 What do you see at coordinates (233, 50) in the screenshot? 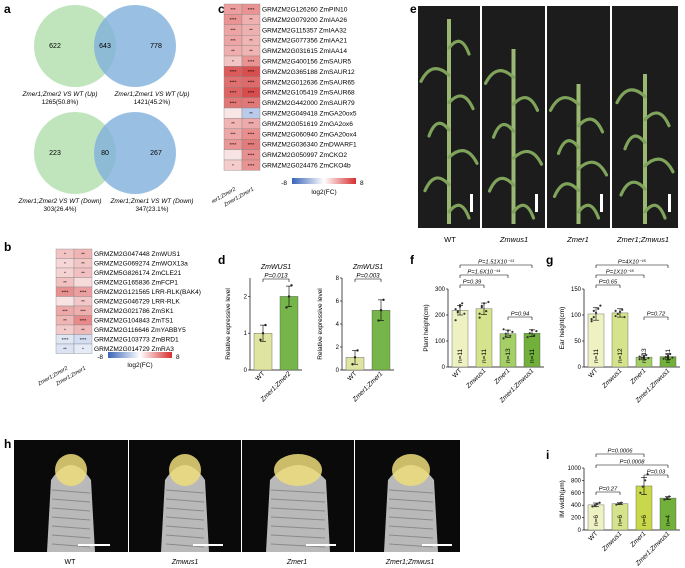
I see `heatmap-c-star: **` at bounding box center [233, 50].